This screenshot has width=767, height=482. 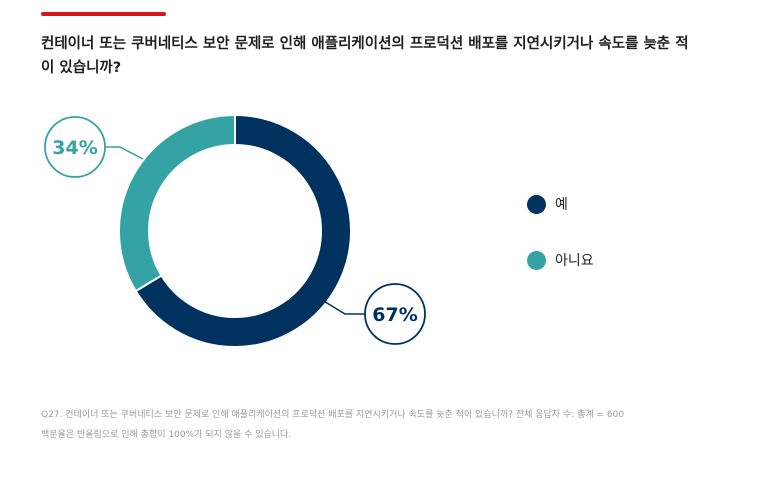 I want to click on callout-no-value-label: 34%, so click(x=74, y=148).